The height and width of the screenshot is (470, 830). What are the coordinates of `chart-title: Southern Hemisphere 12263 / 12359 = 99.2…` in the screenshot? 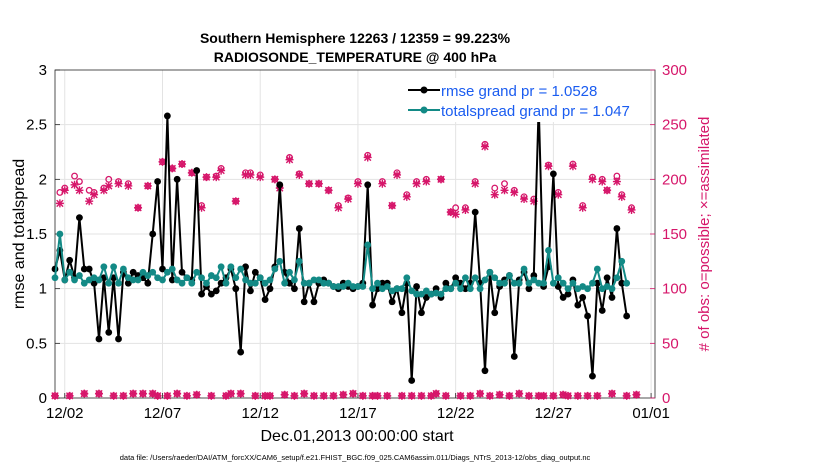 It's located at (355, 38).